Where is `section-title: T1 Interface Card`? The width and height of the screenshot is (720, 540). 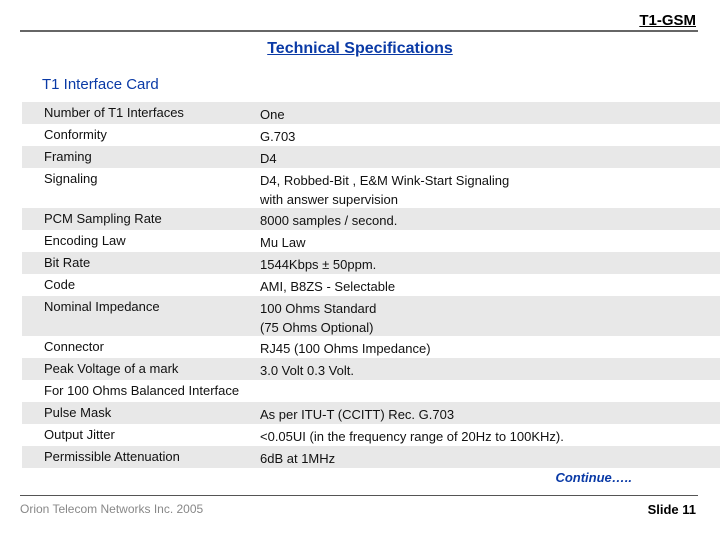
section-title: T1 Interface Card is located at coordinates (100, 84).